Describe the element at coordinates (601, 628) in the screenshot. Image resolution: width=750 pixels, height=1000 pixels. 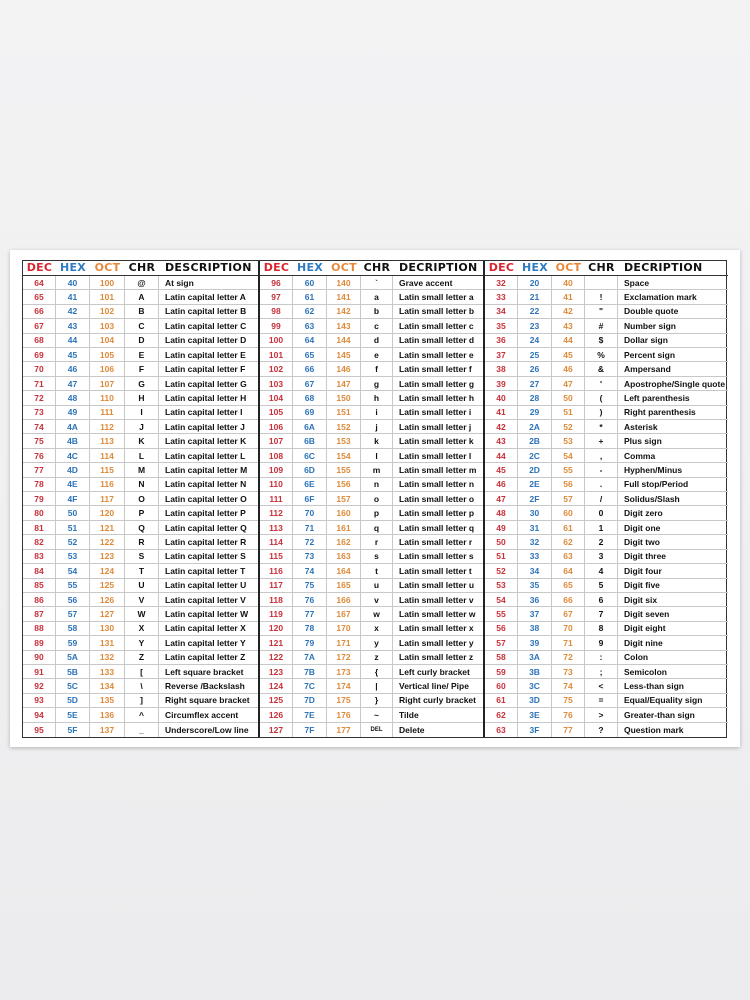
I see `cell-chr: 8` at that location.